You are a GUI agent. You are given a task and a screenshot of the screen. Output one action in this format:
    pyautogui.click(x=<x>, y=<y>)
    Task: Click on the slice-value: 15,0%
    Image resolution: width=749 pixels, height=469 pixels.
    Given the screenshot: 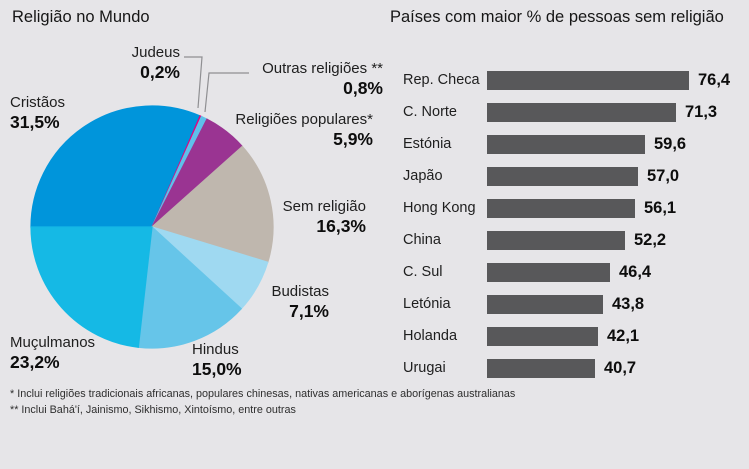 What is the action you would take?
    pyautogui.click(x=217, y=369)
    